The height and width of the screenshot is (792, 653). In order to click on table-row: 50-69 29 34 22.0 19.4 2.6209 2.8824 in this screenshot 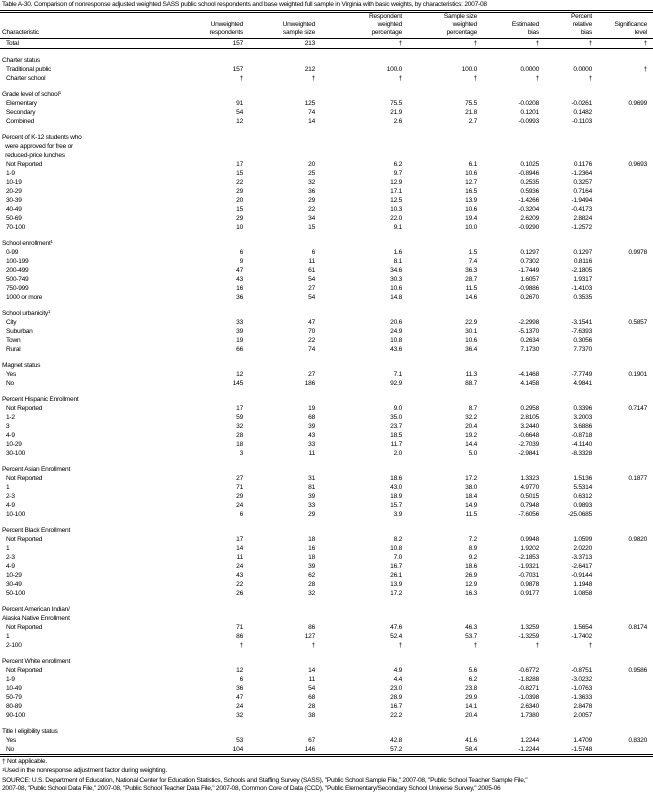, I will do `click(326, 218)`.